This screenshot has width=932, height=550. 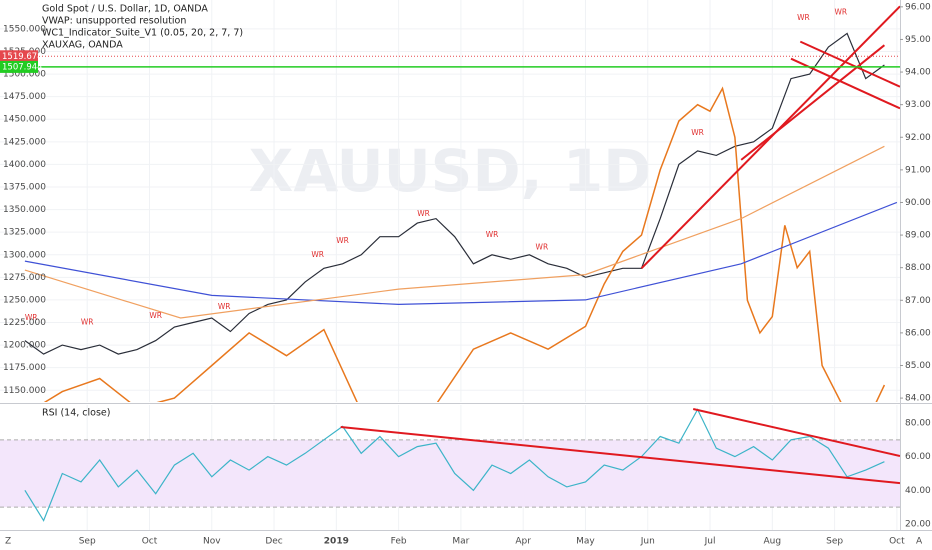 What do you see at coordinates (918, 333) in the screenshot?
I see `y2-tick-label: 86.00` at bounding box center [918, 333].